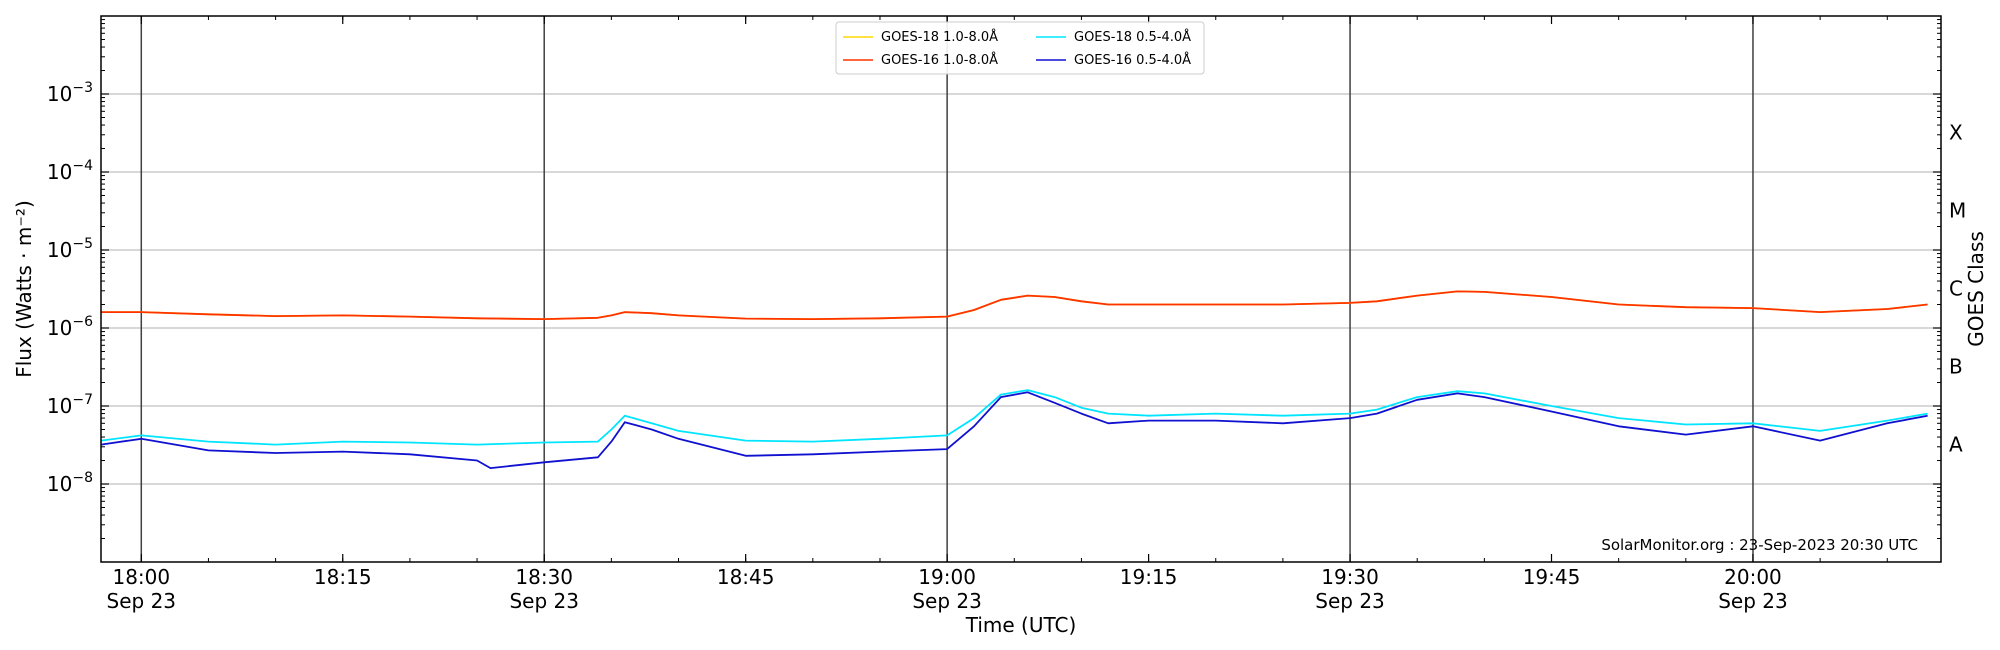 This screenshot has height=650, width=2000. I want to click on goes-class-label-X: X, so click(1956, 133).